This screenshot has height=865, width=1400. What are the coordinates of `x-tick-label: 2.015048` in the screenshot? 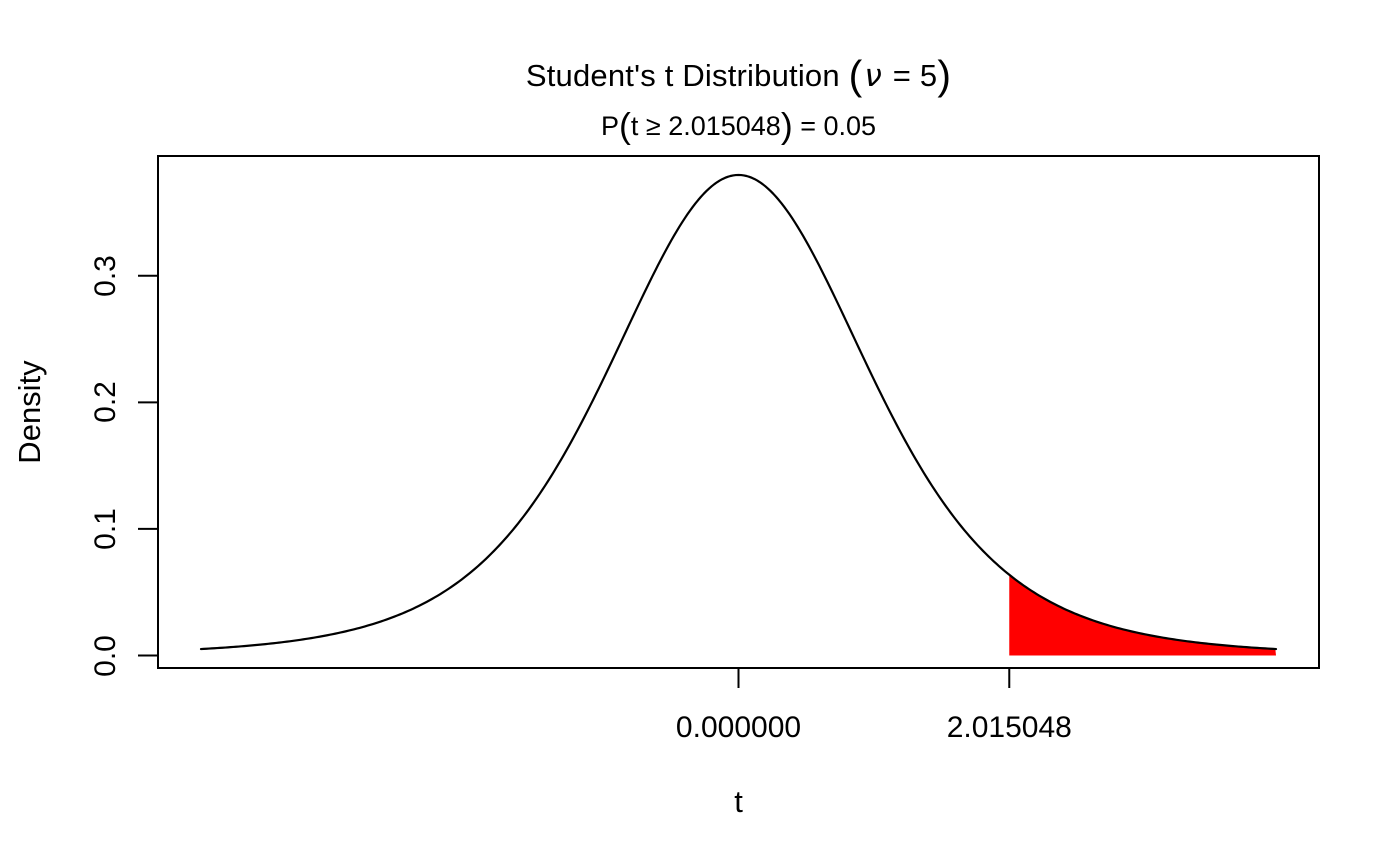 It's located at (1009, 727).